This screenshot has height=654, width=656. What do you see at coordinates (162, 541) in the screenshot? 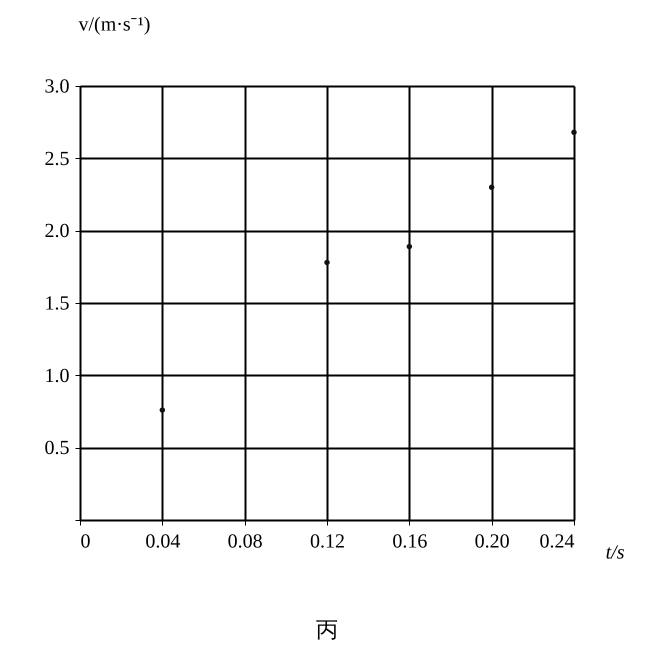
I see `x-tick-label: 0.04` at bounding box center [162, 541].